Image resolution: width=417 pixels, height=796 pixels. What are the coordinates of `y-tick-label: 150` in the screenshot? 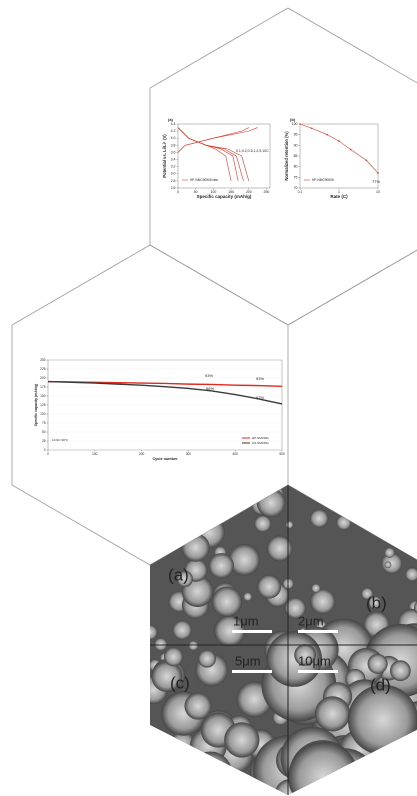 It's located at (43, 396).